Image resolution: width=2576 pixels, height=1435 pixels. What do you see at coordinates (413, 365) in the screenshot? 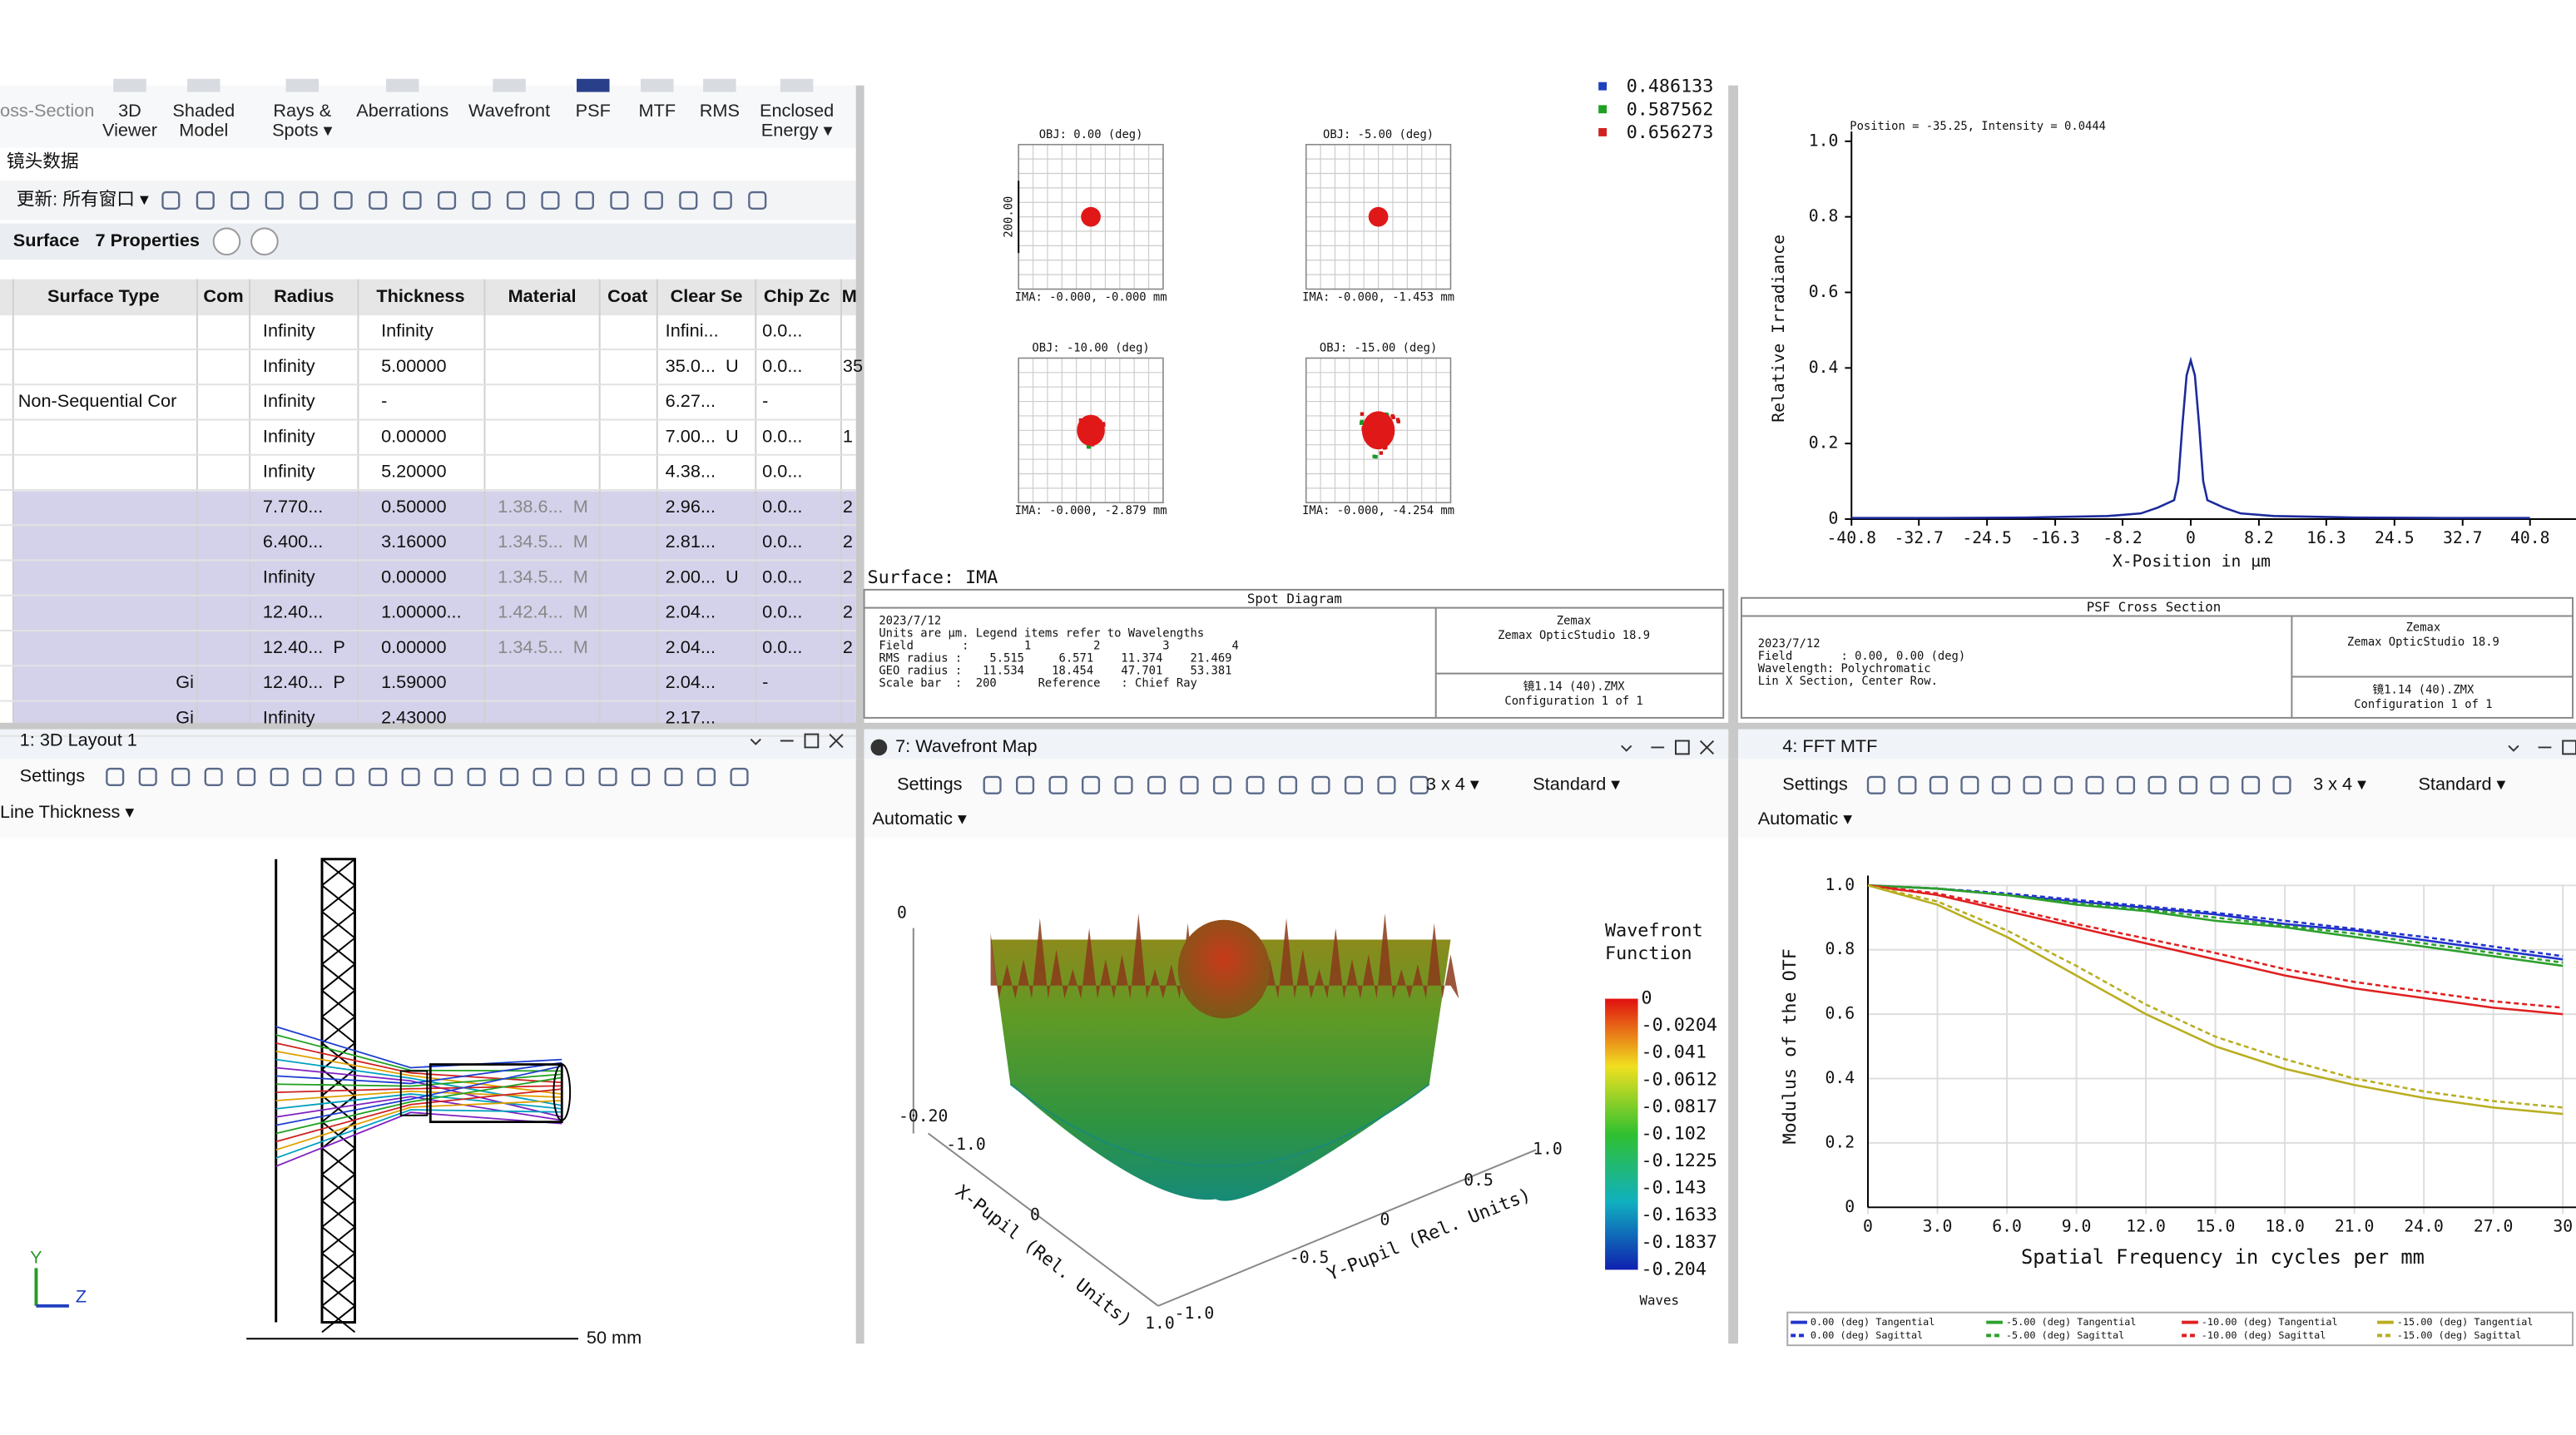
I see `cell: 5.00000` at bounding box center [413, 365].